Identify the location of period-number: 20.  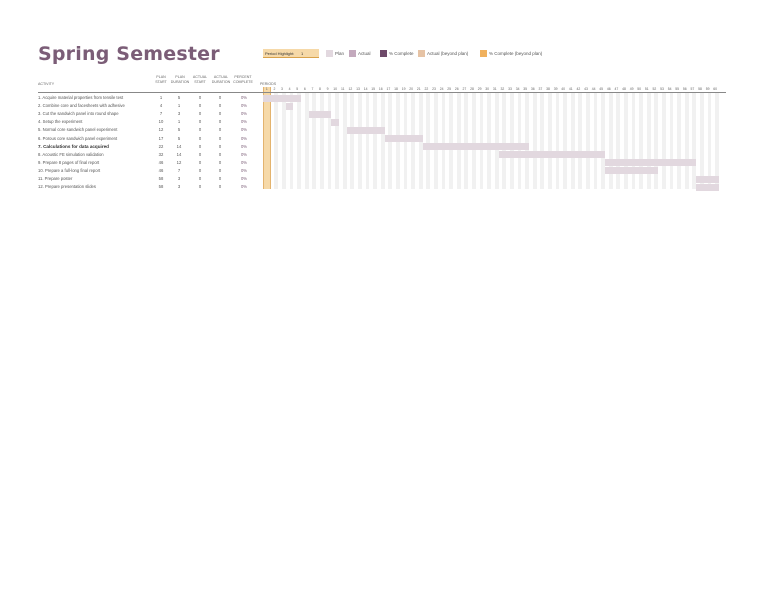
(411, 89).